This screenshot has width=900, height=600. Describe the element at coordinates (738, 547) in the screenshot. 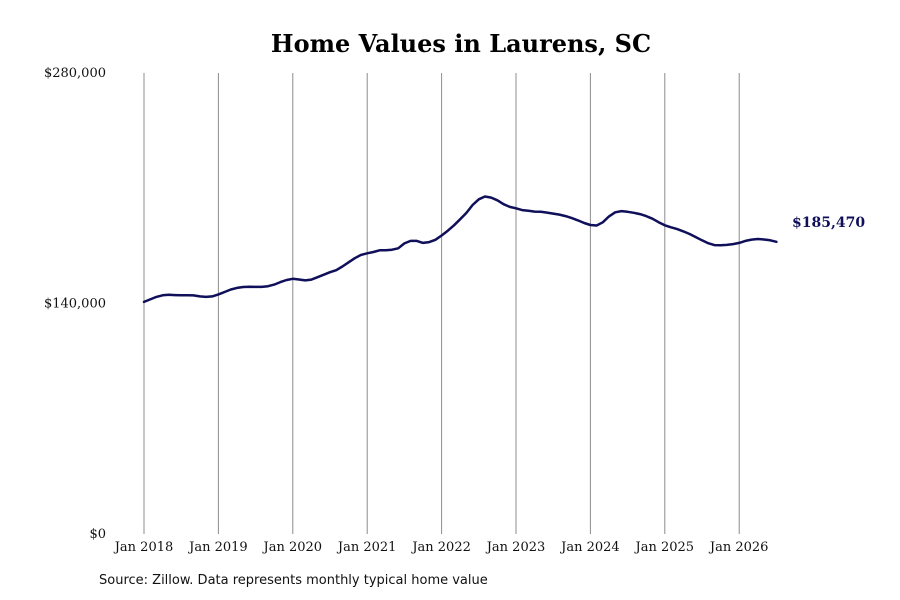

I see `x-tick-label-8: Jan 2026` at that location.